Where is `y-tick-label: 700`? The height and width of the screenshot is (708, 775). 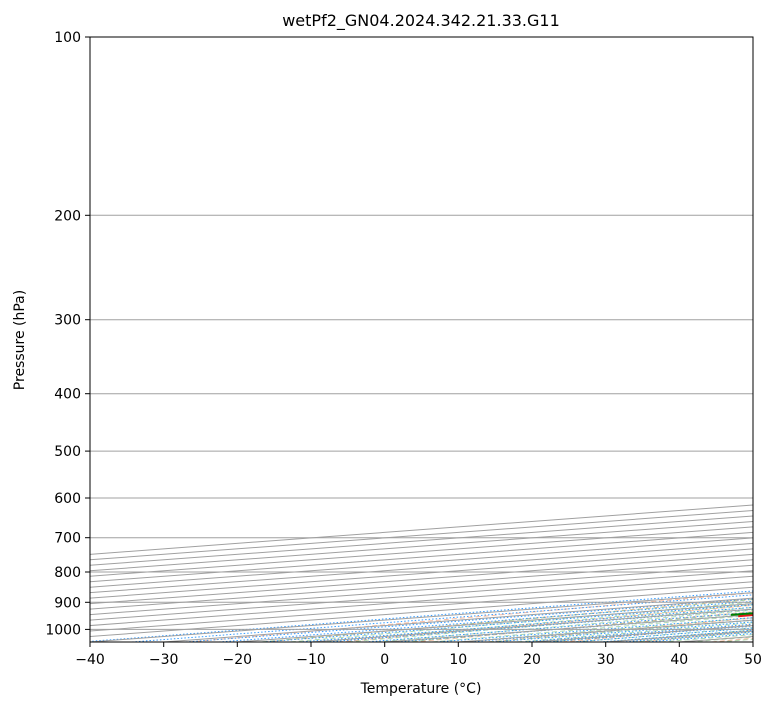 y-tick-label: 700 is located at coordinates (67, 539).